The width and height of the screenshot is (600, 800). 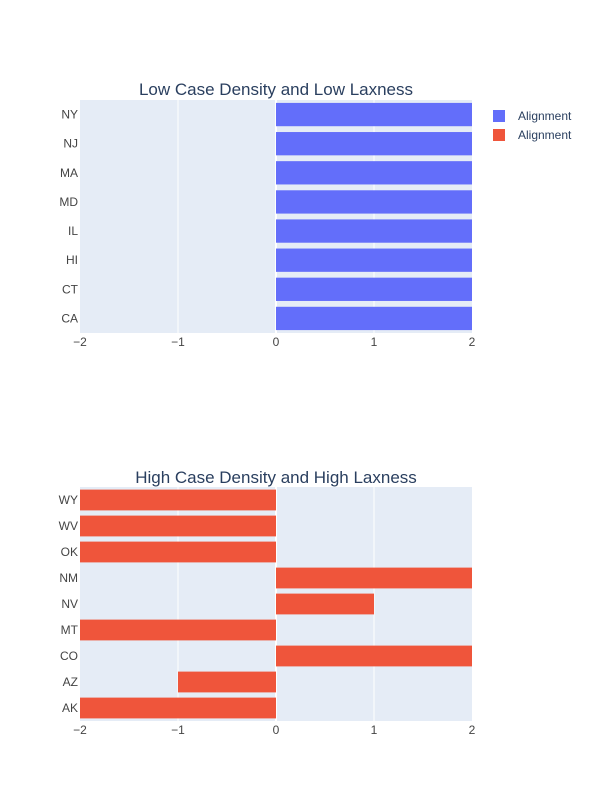 I want to click on bar-ak, so click(x=178, y=708).